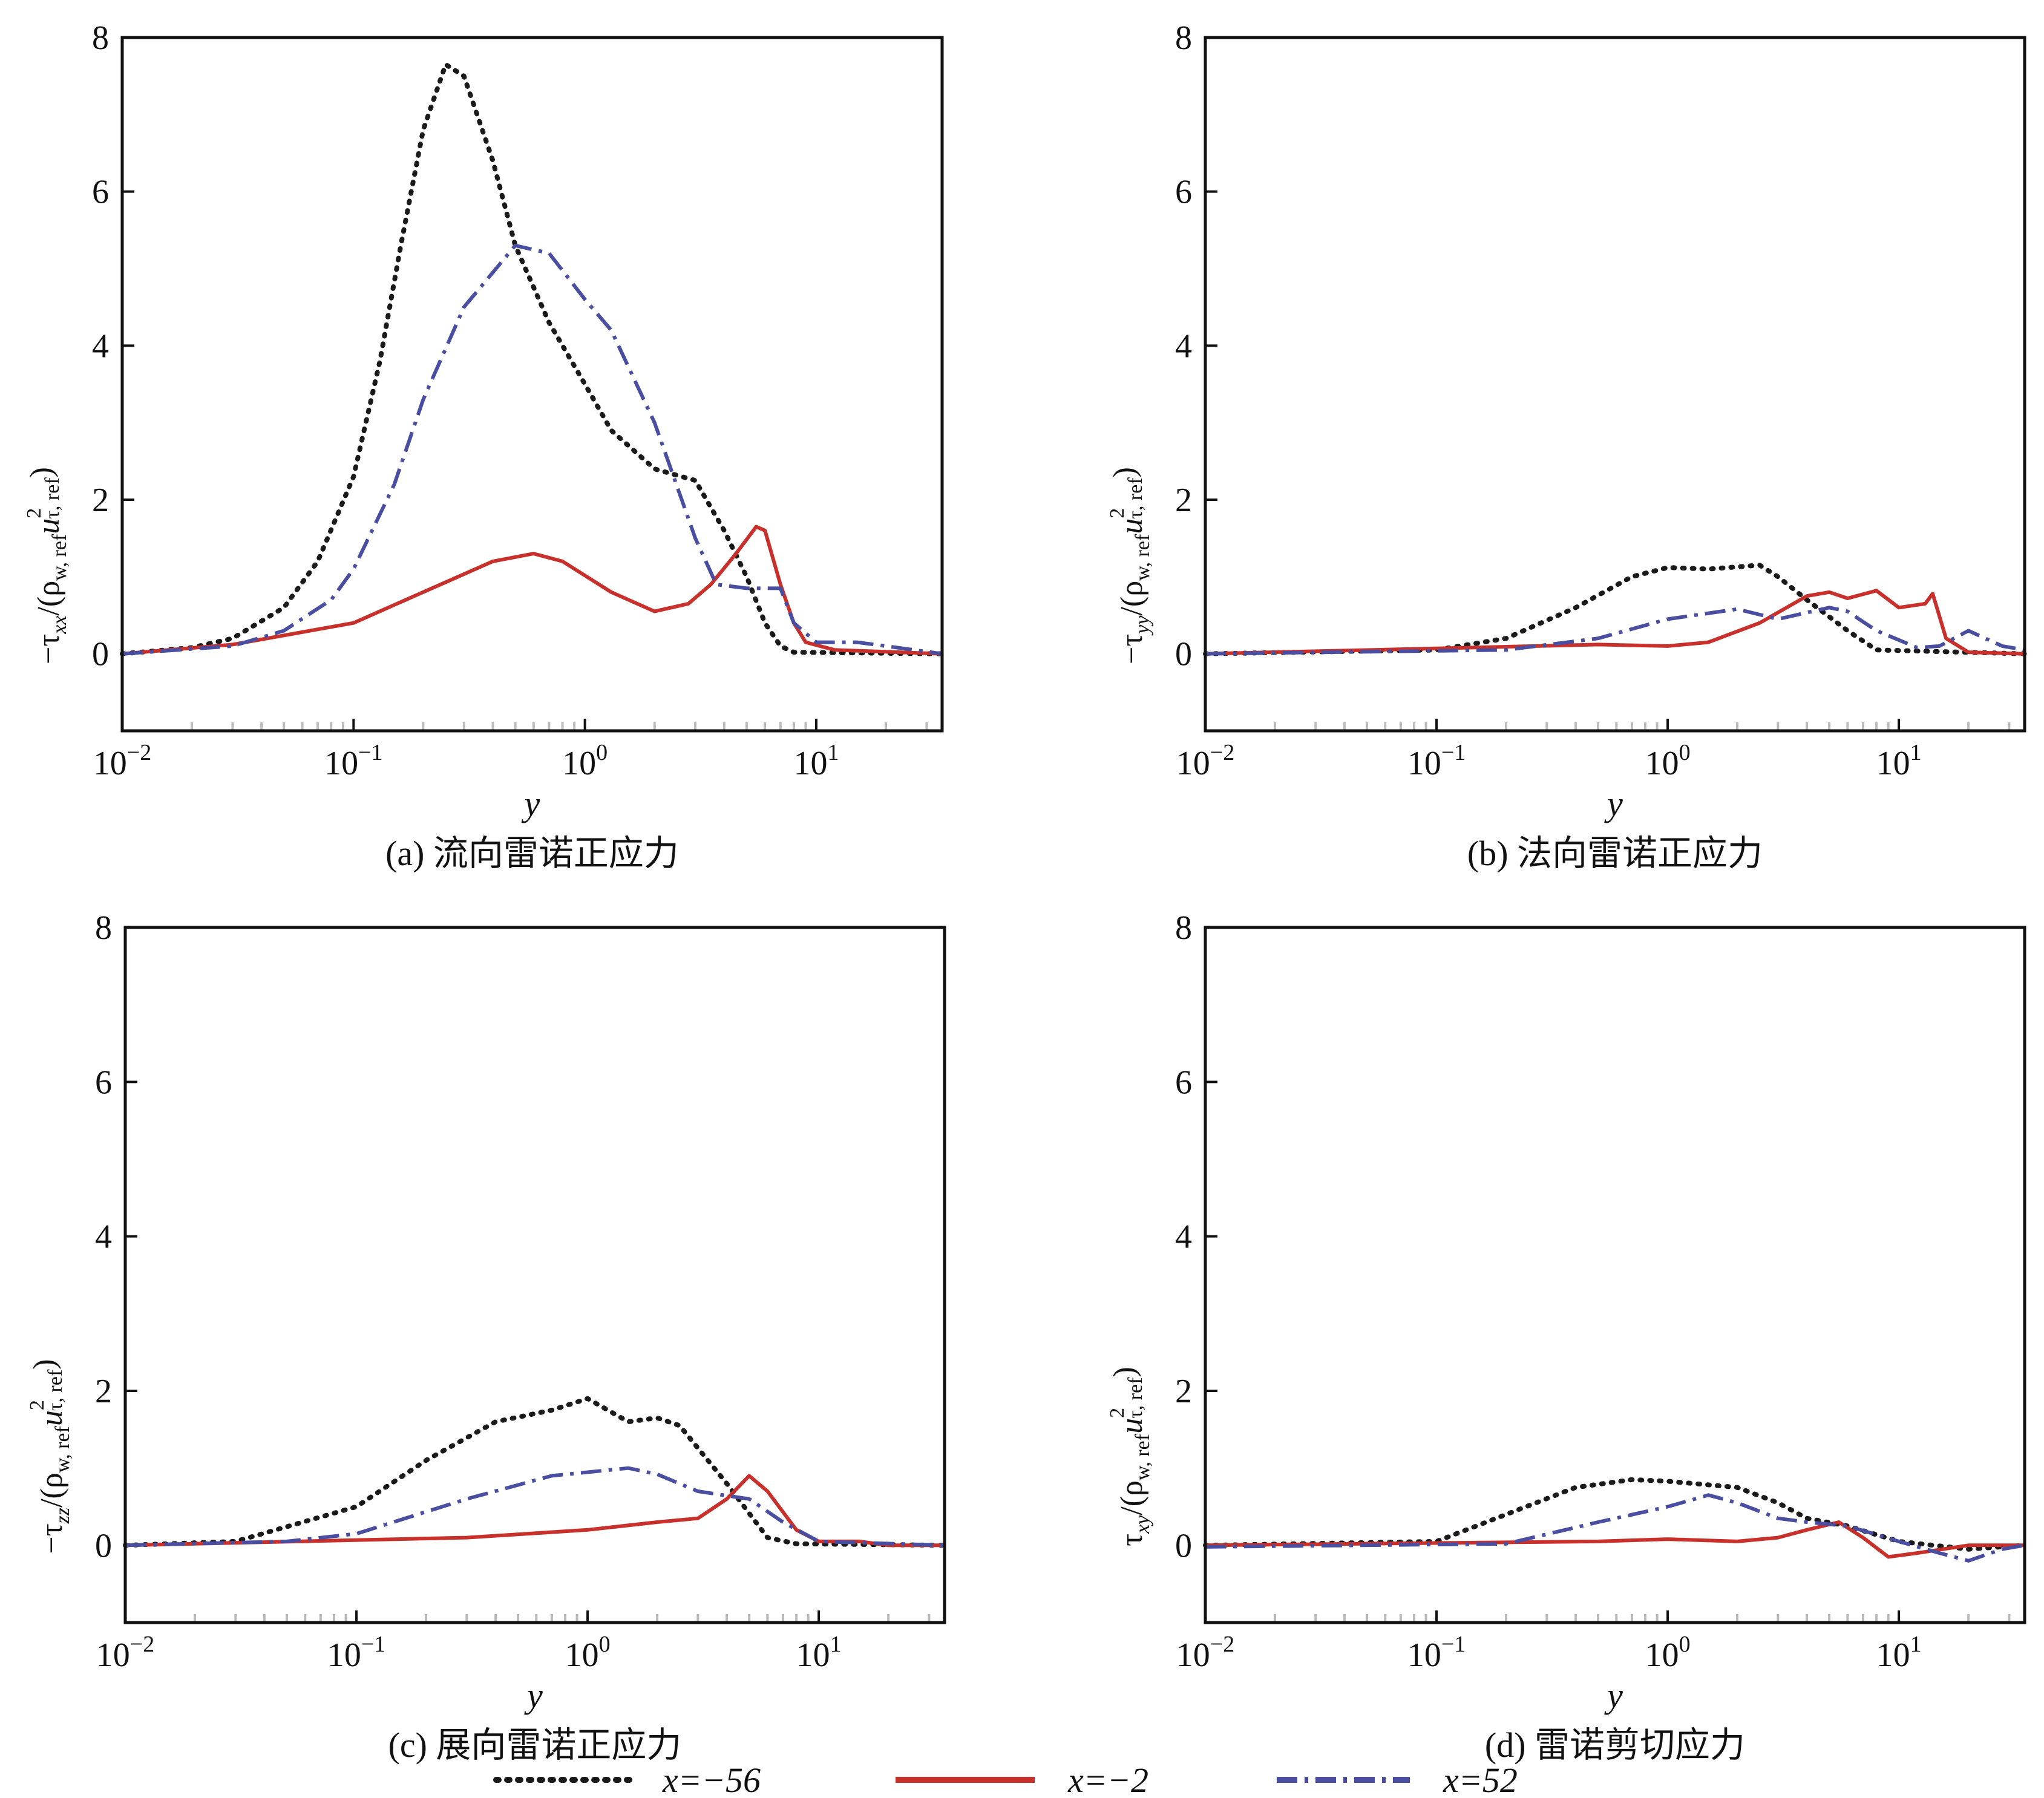 Image resolution: width=2044 pixels, height=1798 pixels. What do you see at coordinates (712, 1779) in the screenshot?
I see `legend-label: x=−56` at bounding box center [712, 1779].